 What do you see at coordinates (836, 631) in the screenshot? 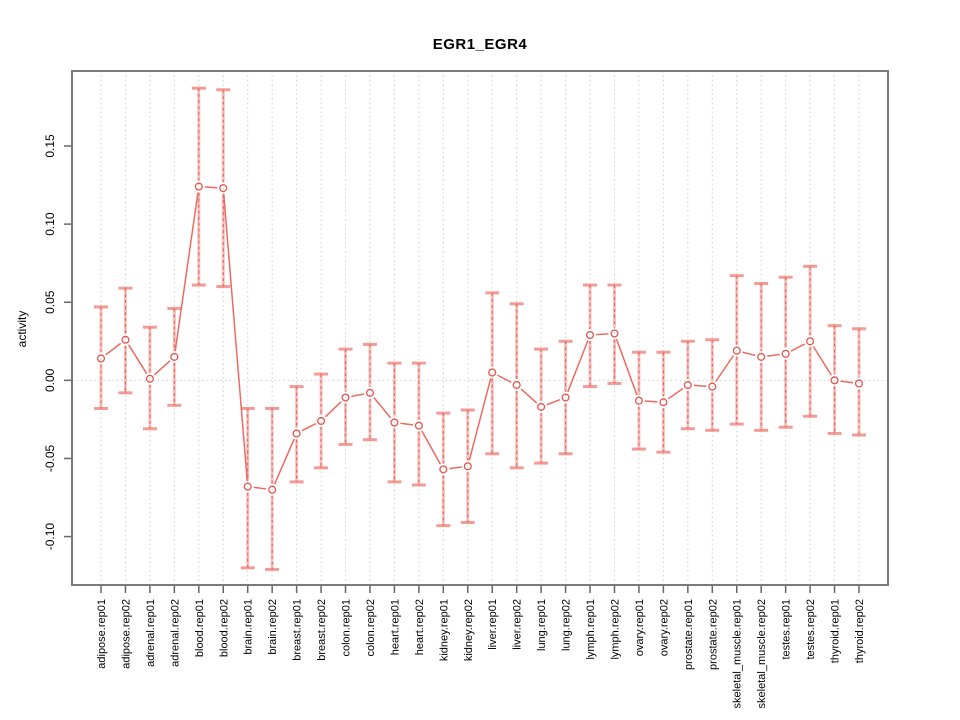
I see `x-tick-label: thyroid.rep01` at bounding box center [836, 631].